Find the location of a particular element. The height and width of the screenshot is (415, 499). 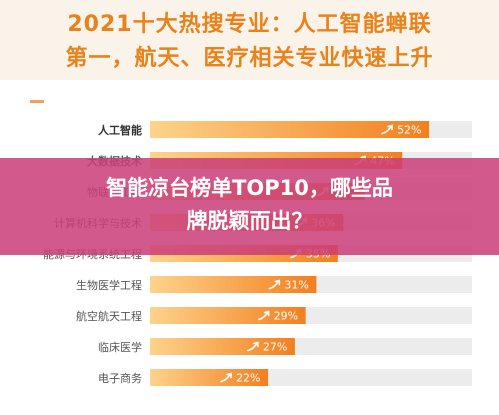

category-label: 电子商务 is located at coordinates (120, 378).